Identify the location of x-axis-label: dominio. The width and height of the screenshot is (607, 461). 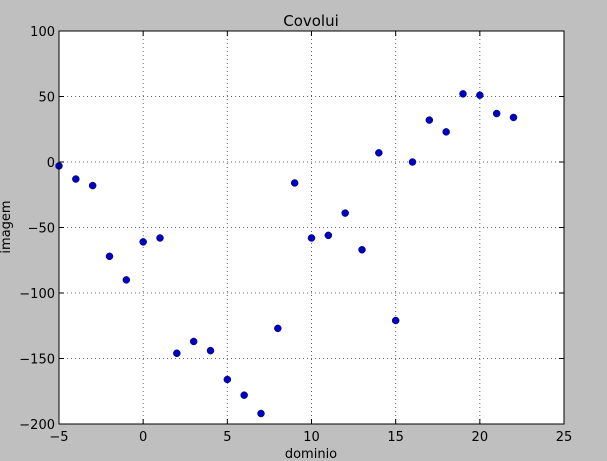
(311, 454).